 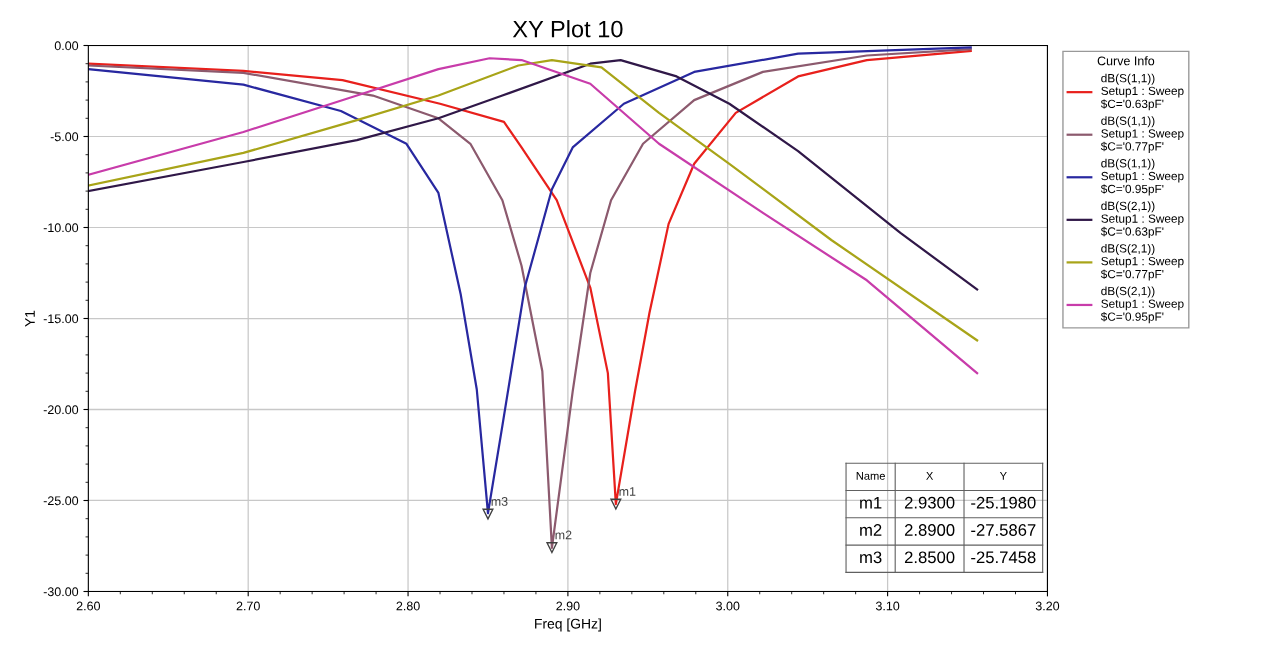 What do you see at coordinates (88, 606) in the screenshot?
I see `x-tick-label: 2.60` at bounding box center [88, 606].